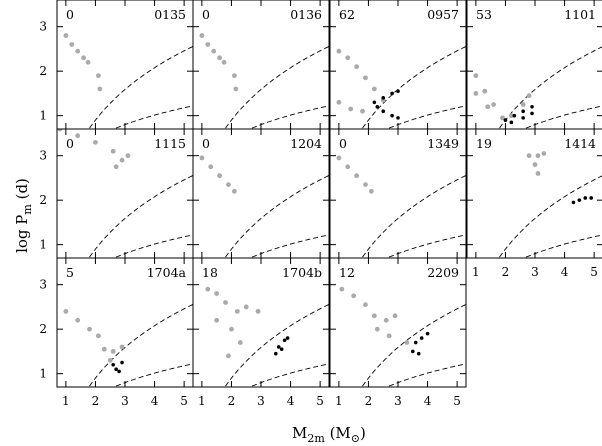 This screenshot has width=602, height=446. Describe the element at coordinates (170, 14) in the screenshot. I see `panel-label: 0135` at that location.